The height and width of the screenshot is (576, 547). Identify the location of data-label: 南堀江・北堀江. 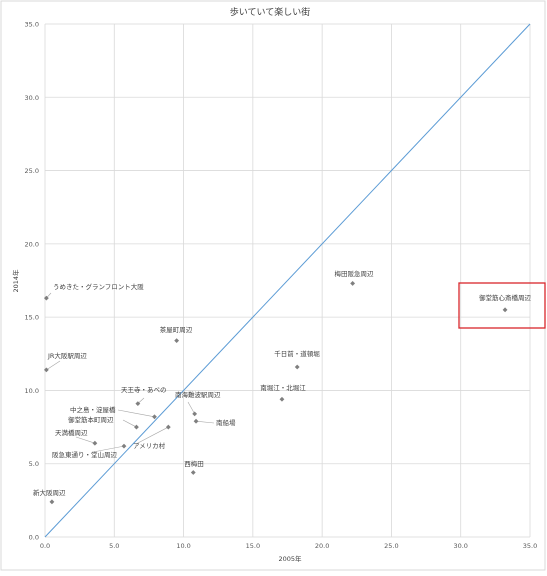
(283, 387).